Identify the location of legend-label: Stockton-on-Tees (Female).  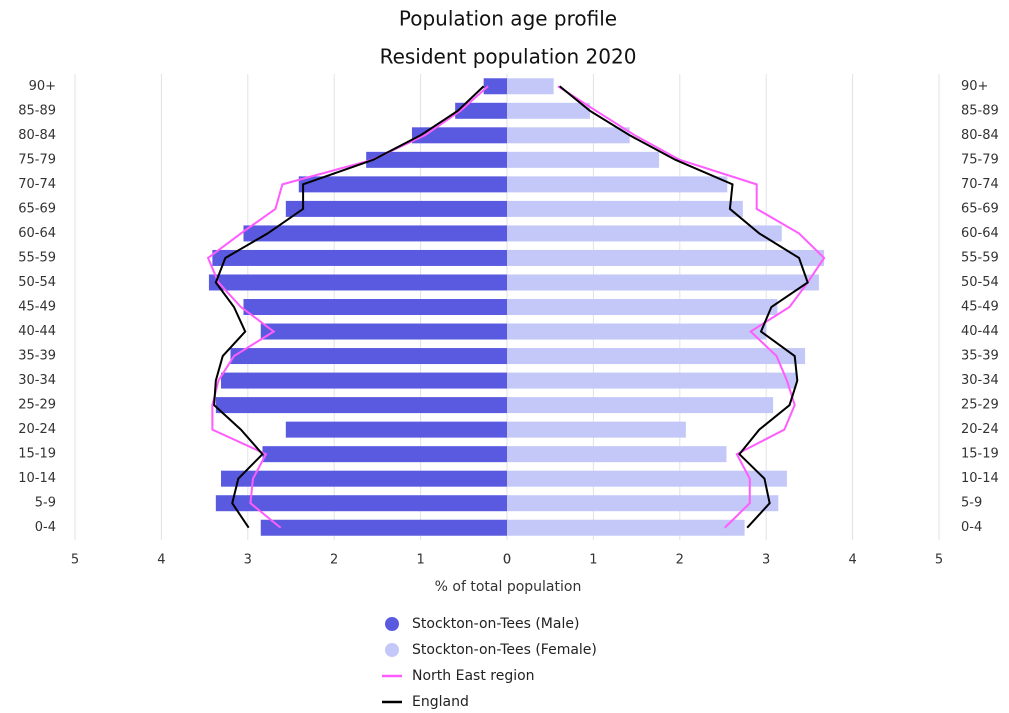
(504, 650).